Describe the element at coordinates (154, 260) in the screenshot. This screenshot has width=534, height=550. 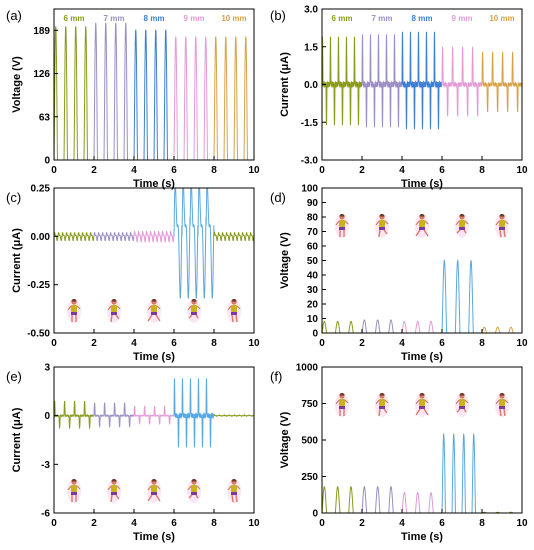
I see `plot-frame` at that location.